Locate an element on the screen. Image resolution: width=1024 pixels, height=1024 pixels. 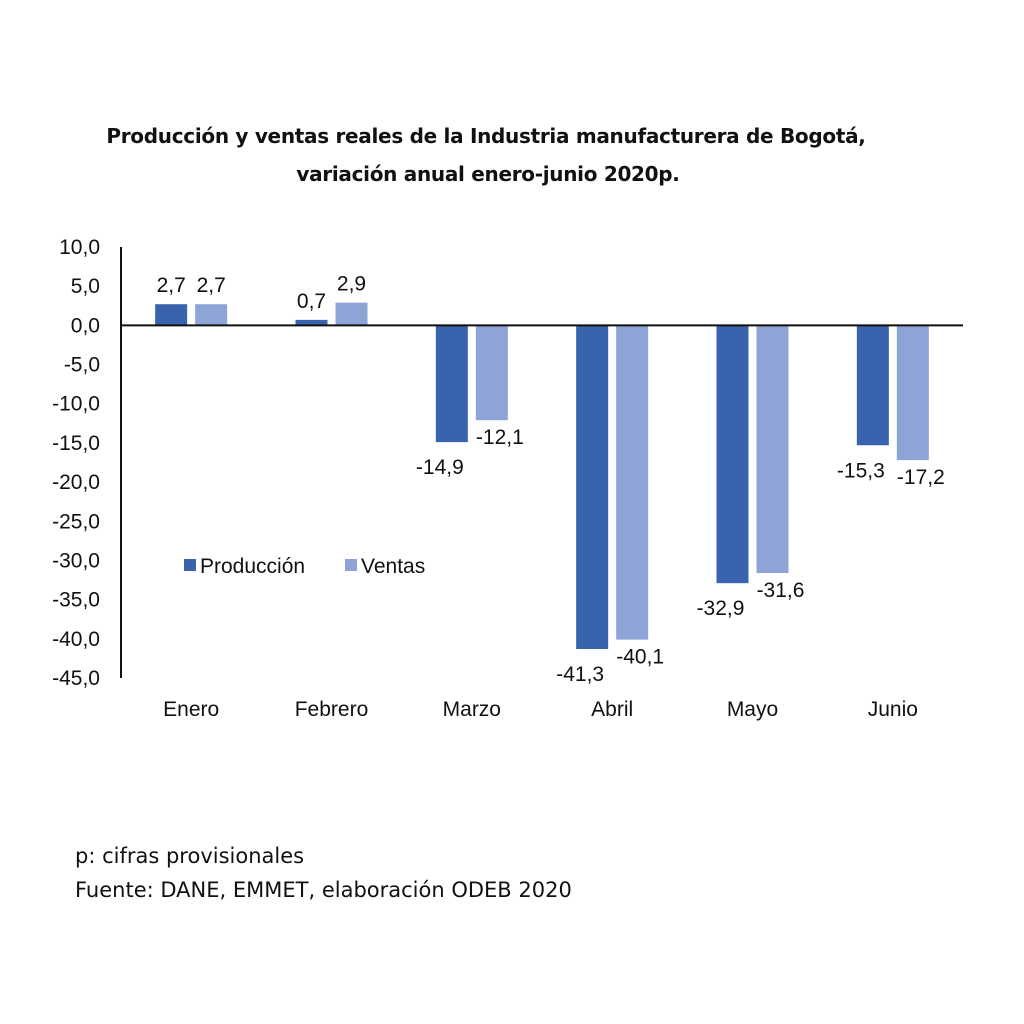
legend: Producción Ventas is located at coordinates (304, 566).